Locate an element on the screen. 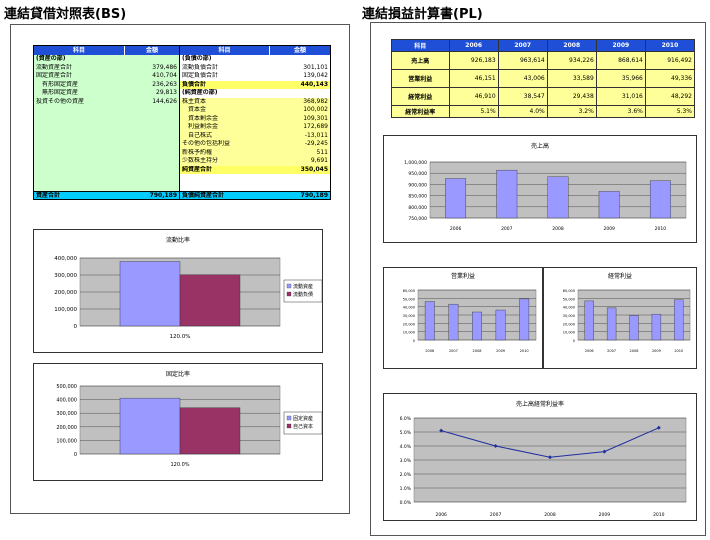  bs-row: 資本剰余金 109,301 is located at coordinates (255, 118).